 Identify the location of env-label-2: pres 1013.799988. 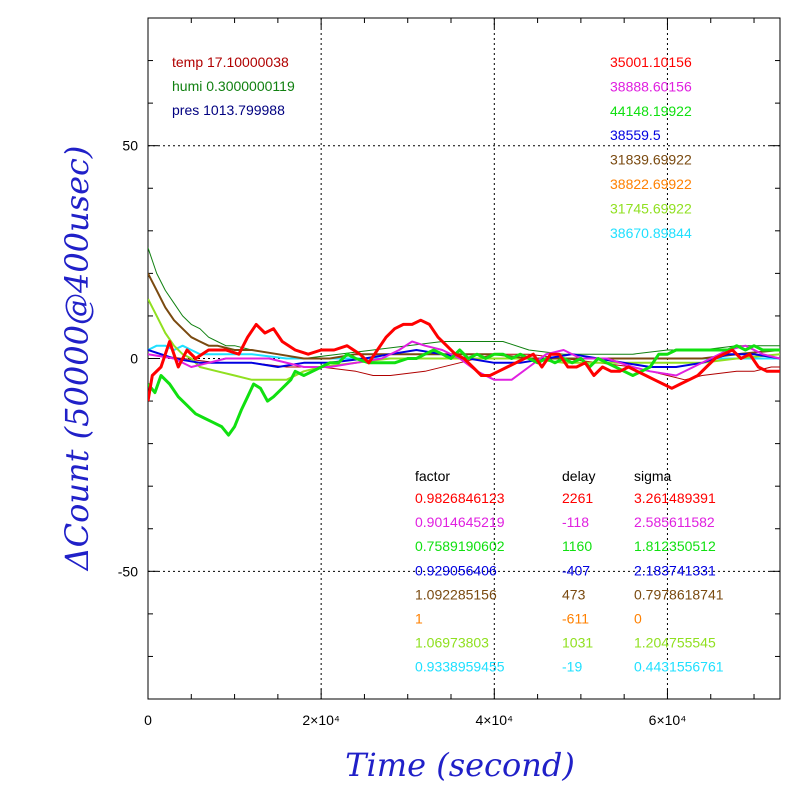
(228, 110).